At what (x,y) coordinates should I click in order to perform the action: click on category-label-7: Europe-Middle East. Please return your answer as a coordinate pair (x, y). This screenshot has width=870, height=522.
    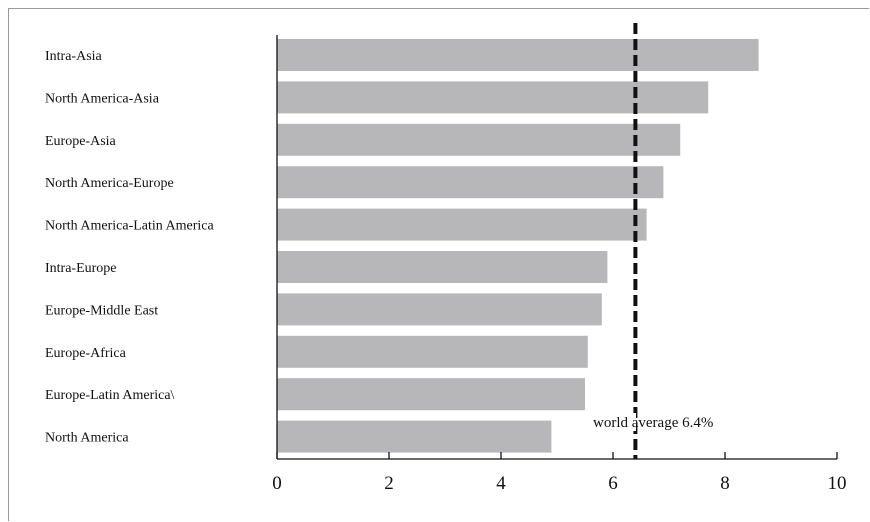
    Looking at the image, I should click on (101, 310).